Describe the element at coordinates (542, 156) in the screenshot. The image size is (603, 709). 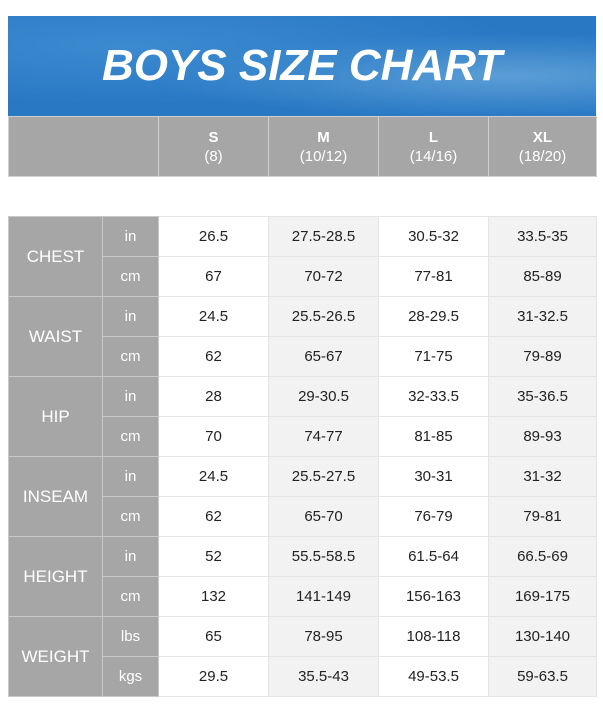
I see `size-age: (18/20)` at that location.